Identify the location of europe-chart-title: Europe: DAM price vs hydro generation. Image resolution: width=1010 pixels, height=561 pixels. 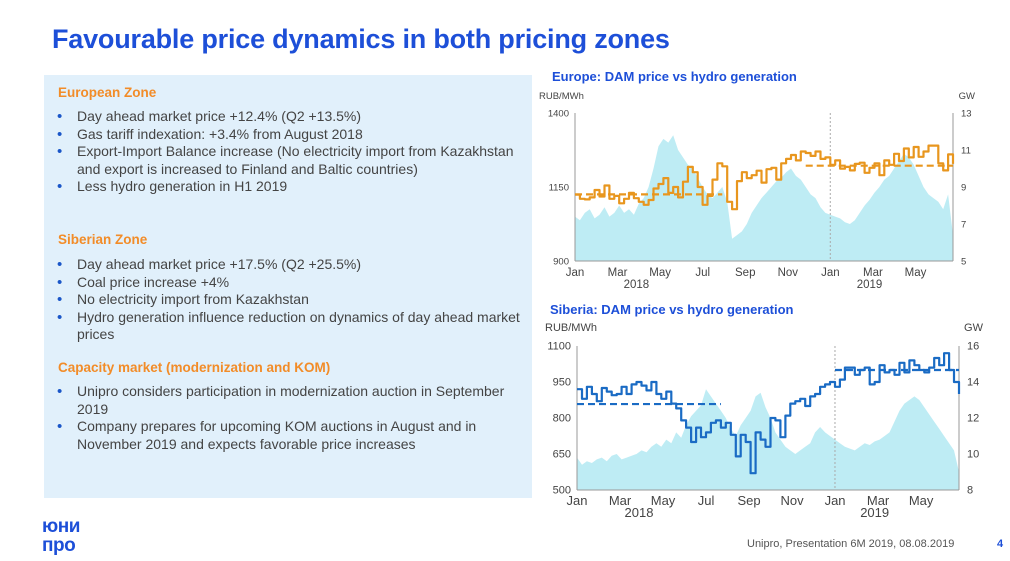
(674, 76).